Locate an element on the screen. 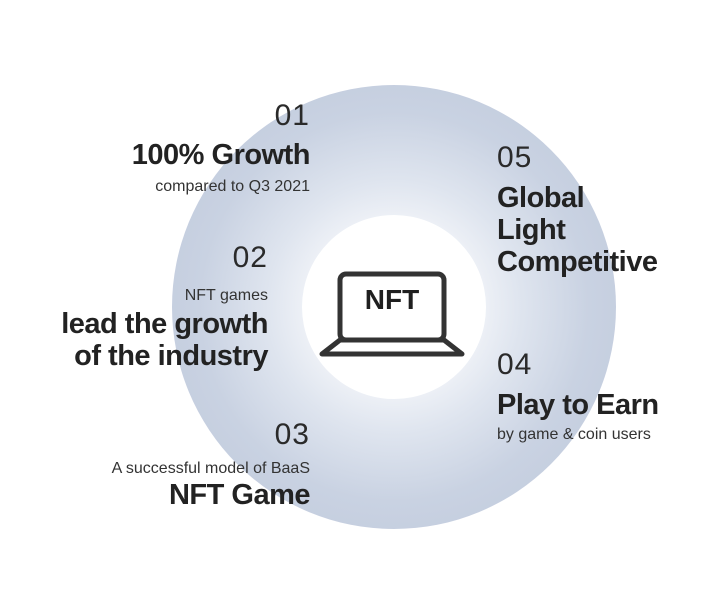  item-title-line: lead the growth is located at coordinates (164, 324).